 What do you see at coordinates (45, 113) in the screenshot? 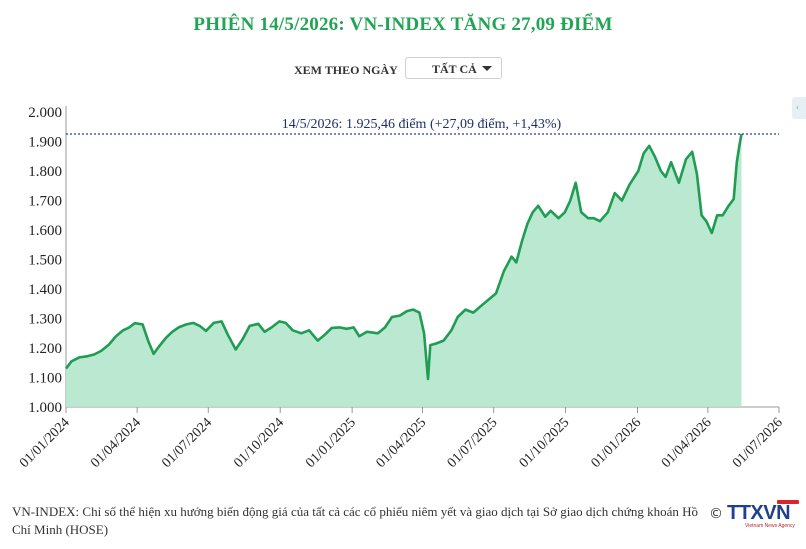
I see `y-tick-label: 2.000` at bounding box center [45, 113].